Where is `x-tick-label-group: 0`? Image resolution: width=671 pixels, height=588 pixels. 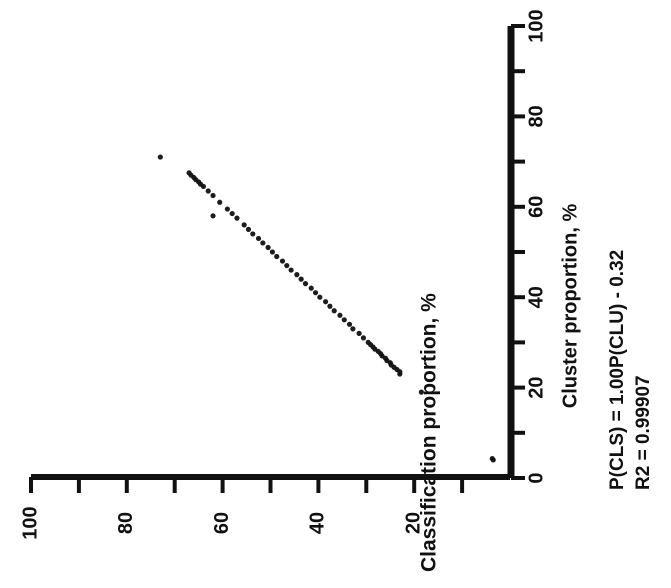
x-tick-label-group: 0 is located at coordinates (536, 477).